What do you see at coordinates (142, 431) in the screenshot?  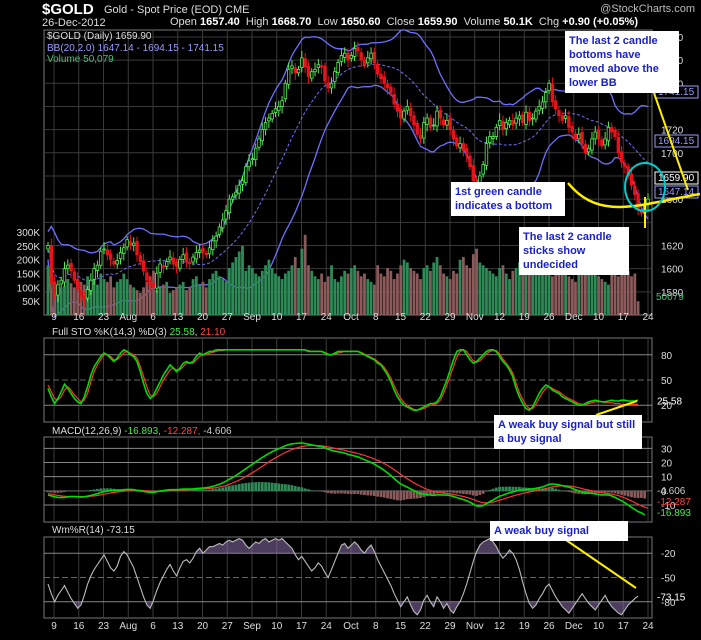 I see `macd-legend: MACD(12,26,9) -16.893, -12.287, -4.606` at bounding box center [142, 431].